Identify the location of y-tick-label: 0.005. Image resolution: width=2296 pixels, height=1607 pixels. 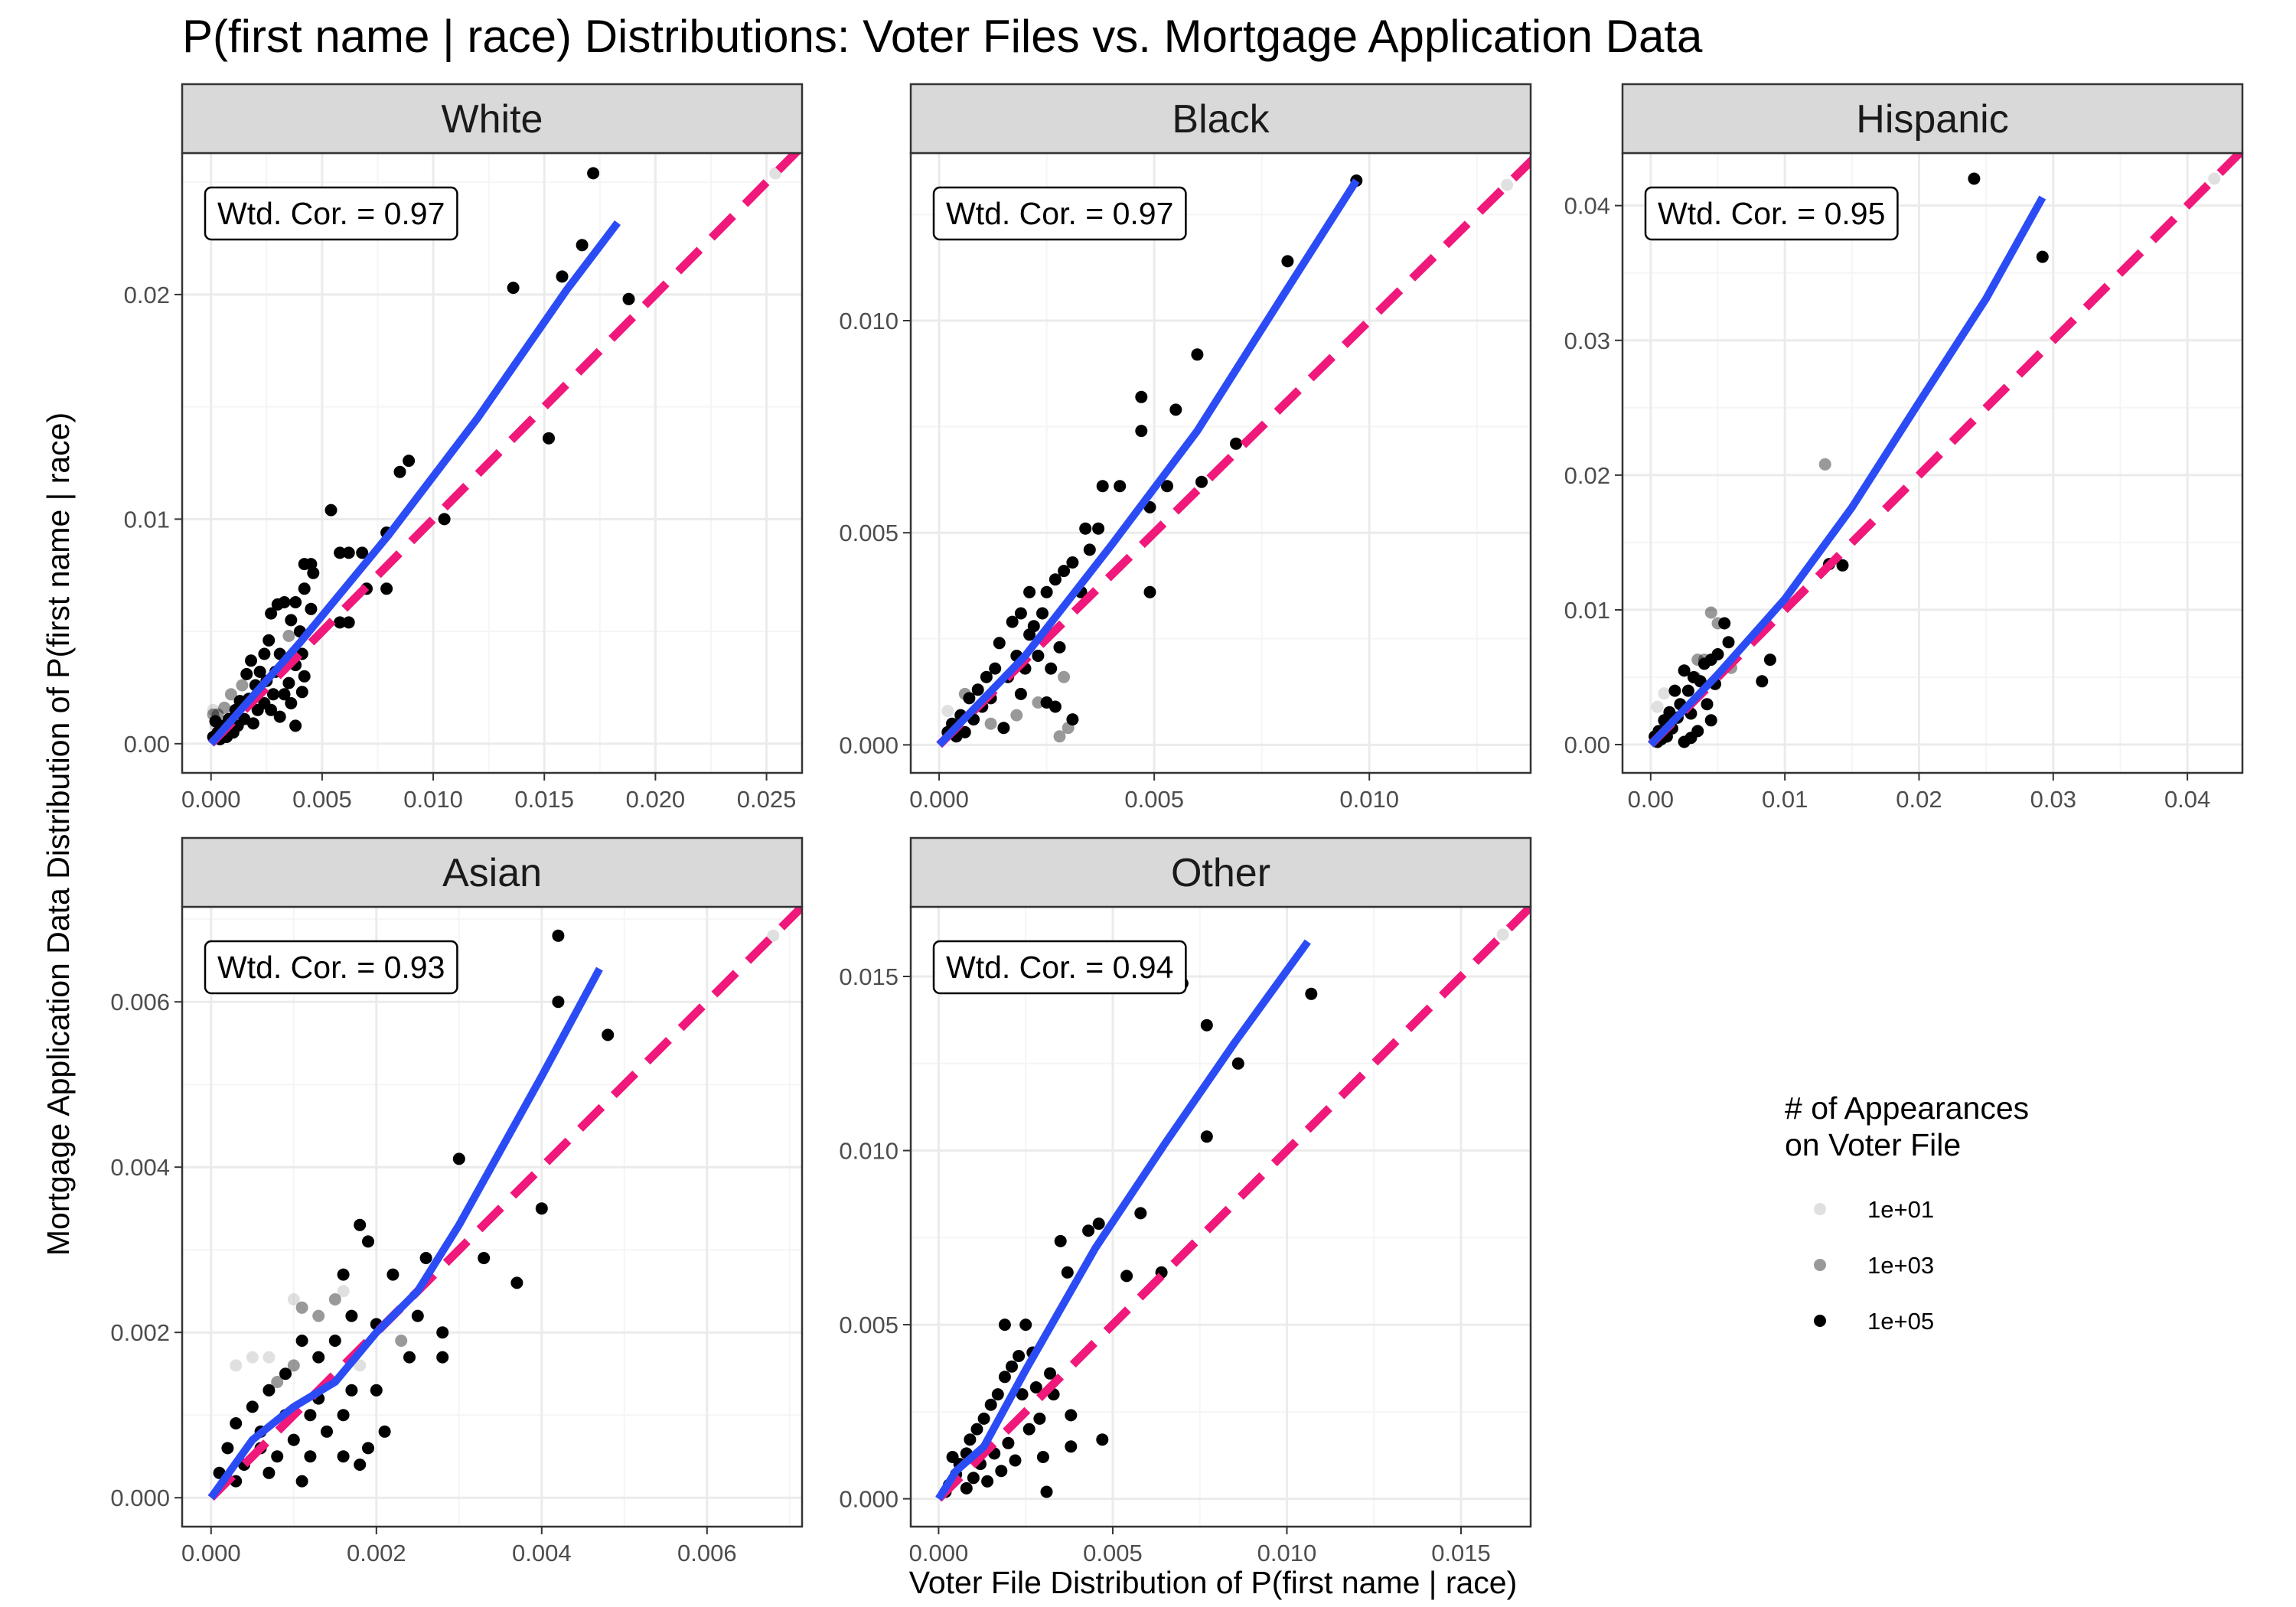
(869, 1325).